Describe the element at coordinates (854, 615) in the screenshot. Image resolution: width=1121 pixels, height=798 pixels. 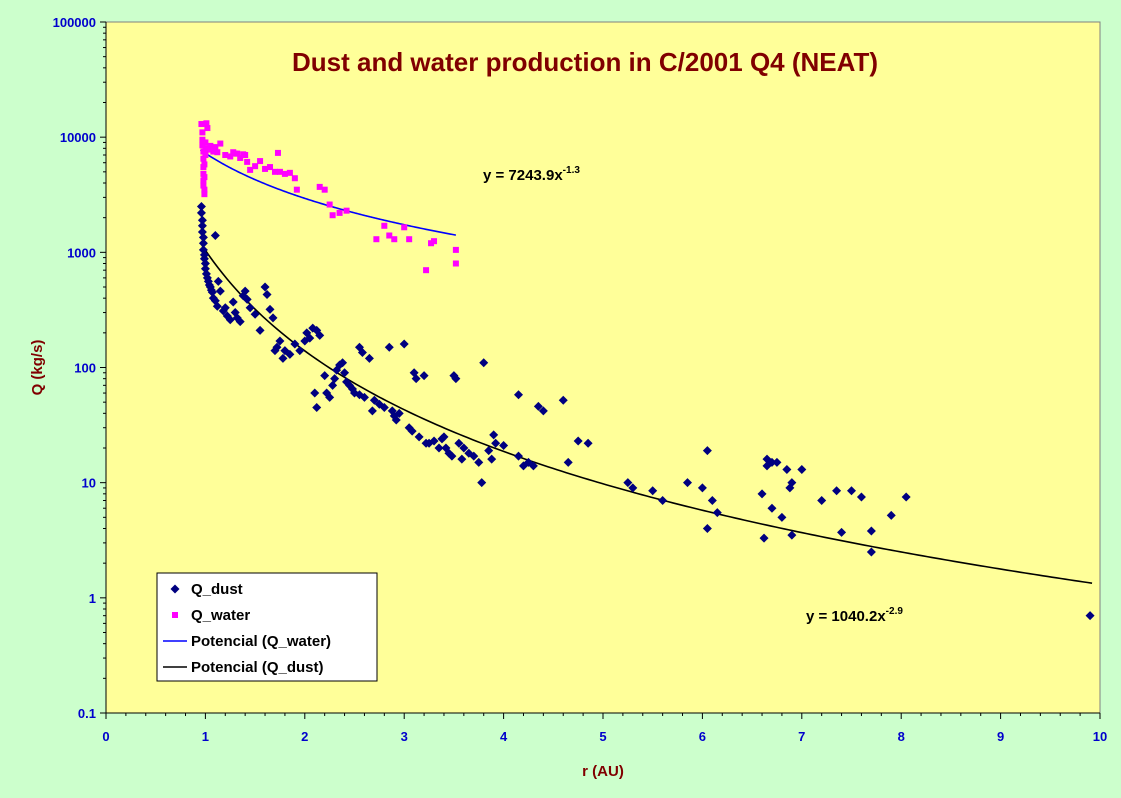
I see `dust-fit-equation: y = 1040.2x-2.9` at that location.